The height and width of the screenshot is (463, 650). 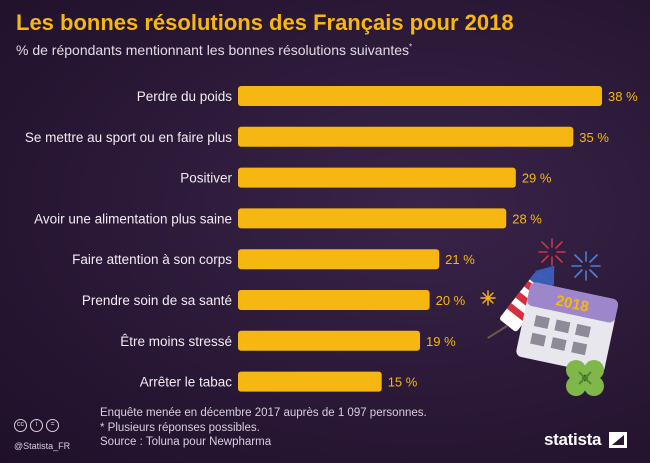 What do you see at coordinates (527, 218) in the screenshot?
I see `value-label: 28 %` at bounding box center [527, 218].